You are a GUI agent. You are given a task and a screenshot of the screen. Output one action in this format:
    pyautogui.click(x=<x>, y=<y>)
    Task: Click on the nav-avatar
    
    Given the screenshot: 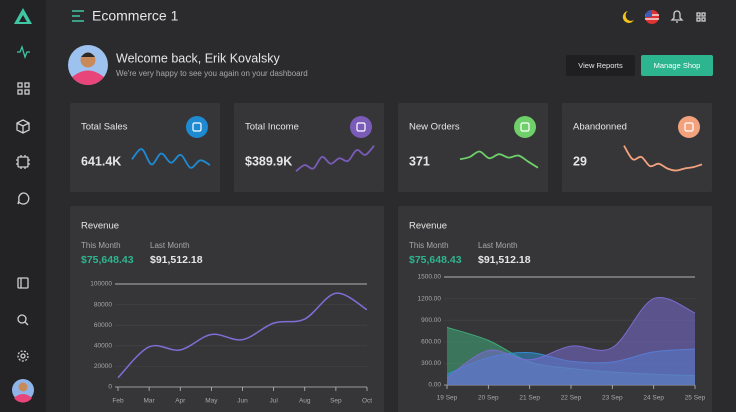 What is the action you would take?
    pyautogui.click(x=23, y=391)
    